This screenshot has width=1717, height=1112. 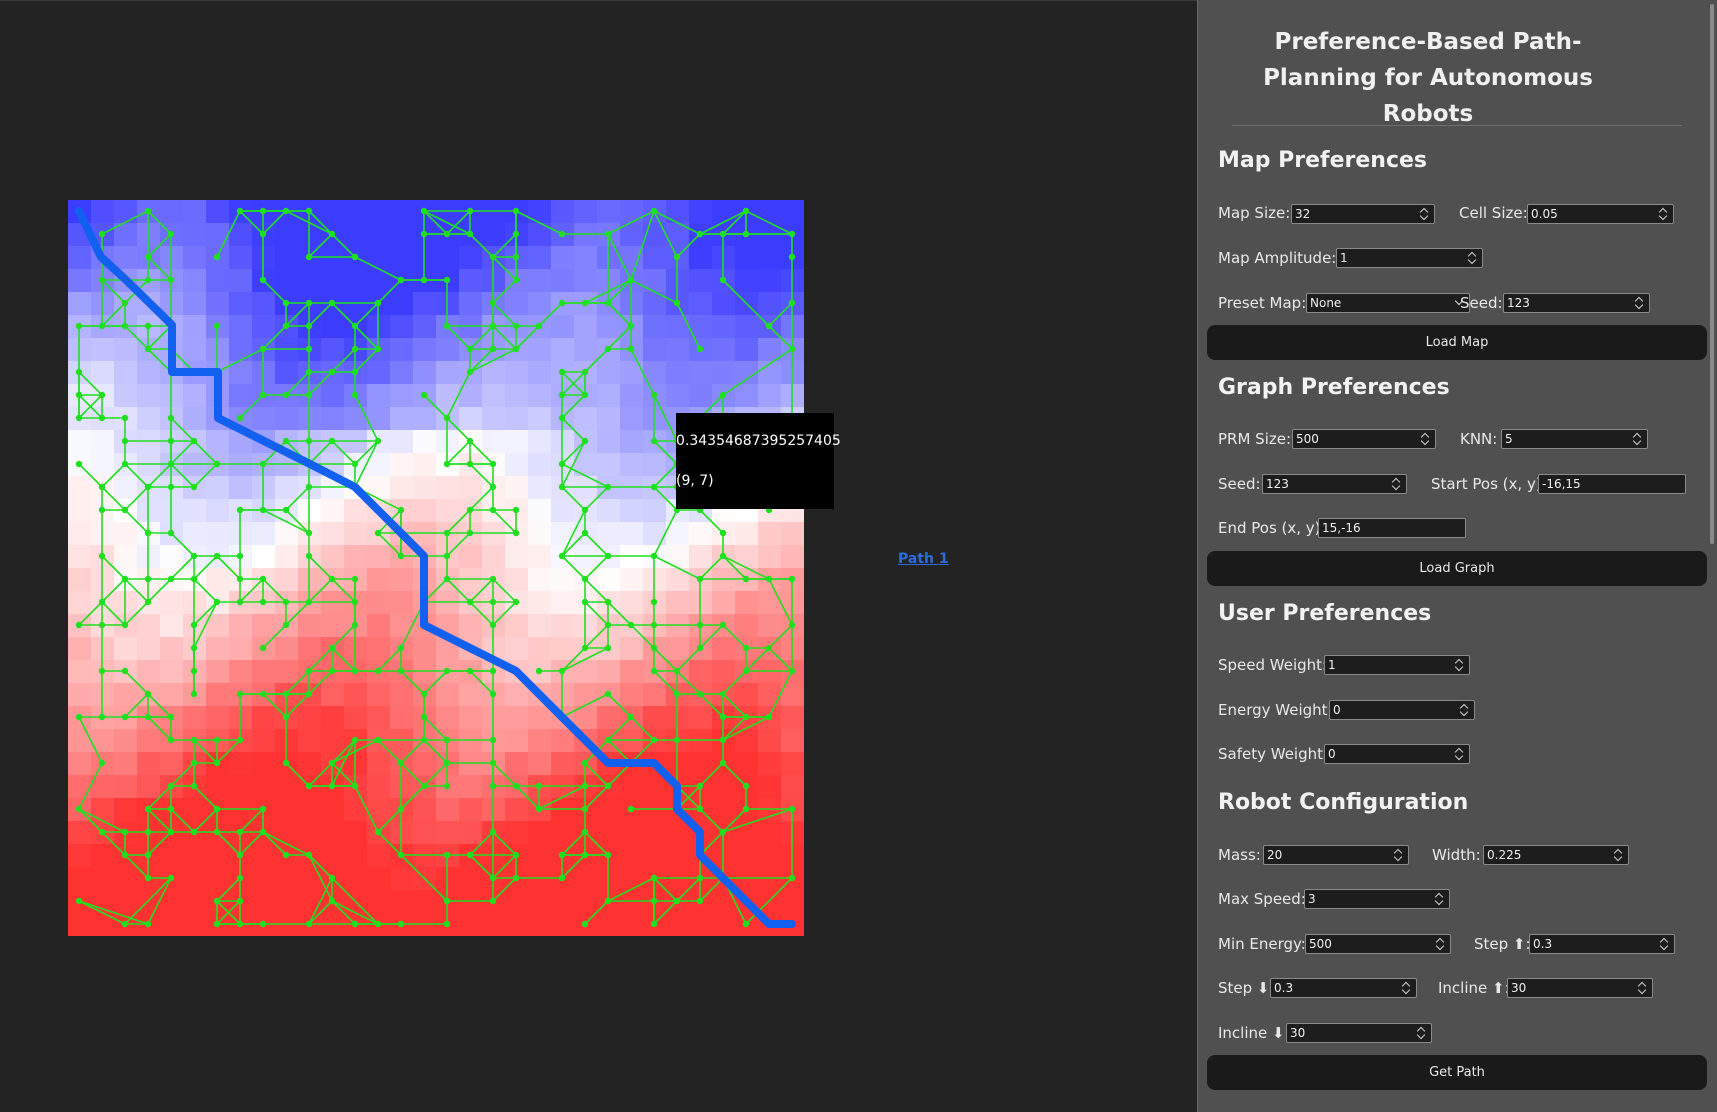 I want to click on end-pos-input: 15,-16, so click(x=1392, y=528).